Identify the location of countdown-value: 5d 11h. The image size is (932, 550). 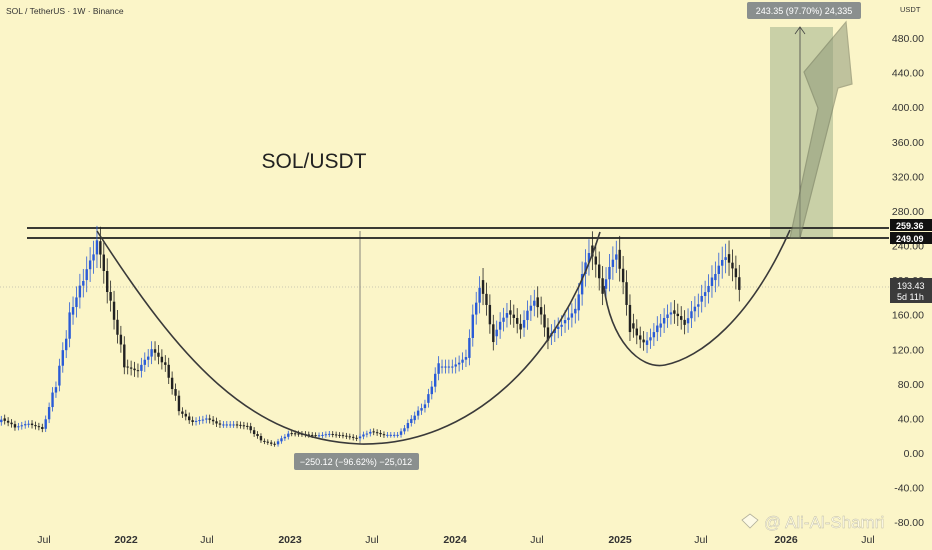
(910, 297).